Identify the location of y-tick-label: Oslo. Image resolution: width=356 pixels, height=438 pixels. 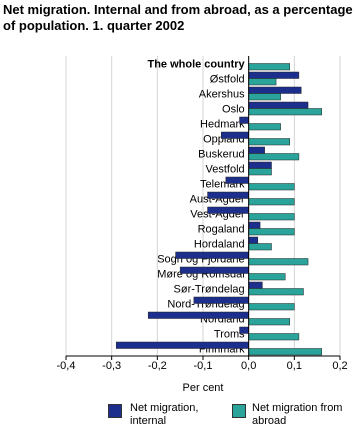
(233, 109).